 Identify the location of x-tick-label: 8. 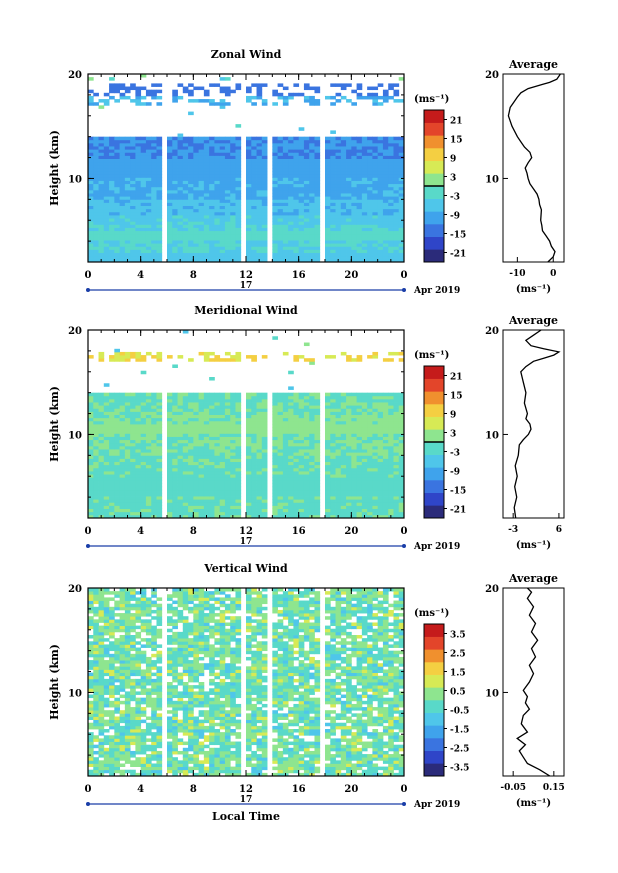
(193, 531).